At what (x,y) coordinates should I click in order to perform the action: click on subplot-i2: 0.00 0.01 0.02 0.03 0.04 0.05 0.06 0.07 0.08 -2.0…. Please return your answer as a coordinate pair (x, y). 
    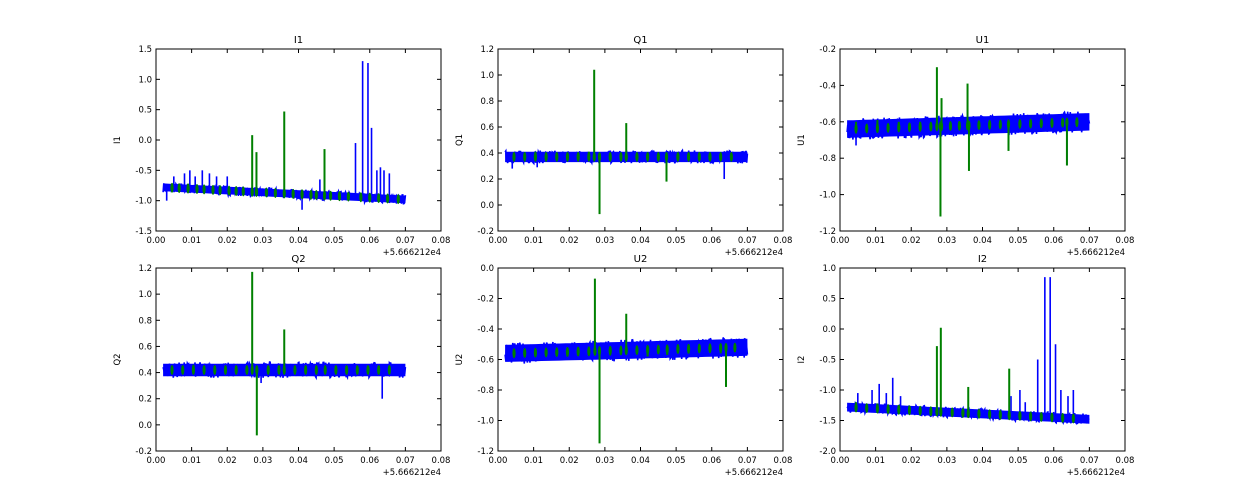
    Looking at the image, I should click on (965, 366).